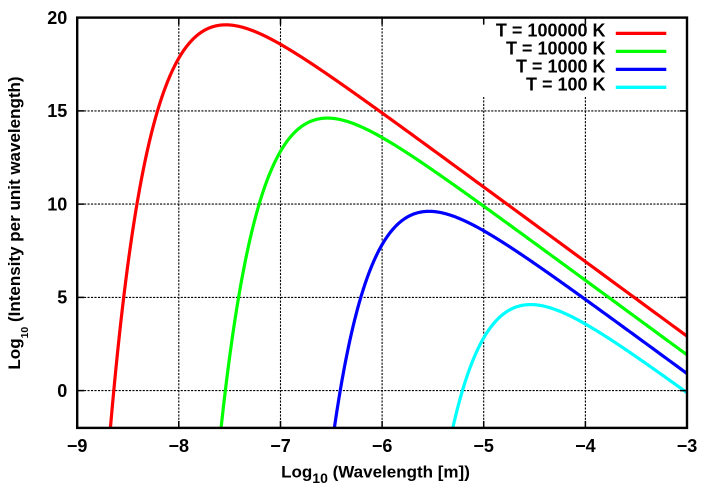  I want to click on svg-text: 0, so click(62, 391).